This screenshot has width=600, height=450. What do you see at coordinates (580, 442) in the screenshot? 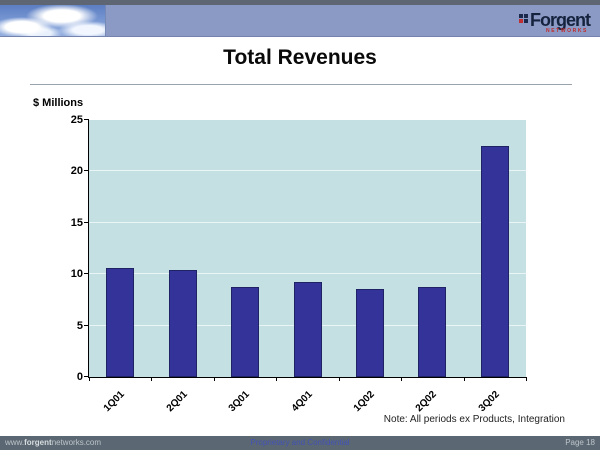
I see `footer-page-number: Page 18` at bounding box center [580, 442].